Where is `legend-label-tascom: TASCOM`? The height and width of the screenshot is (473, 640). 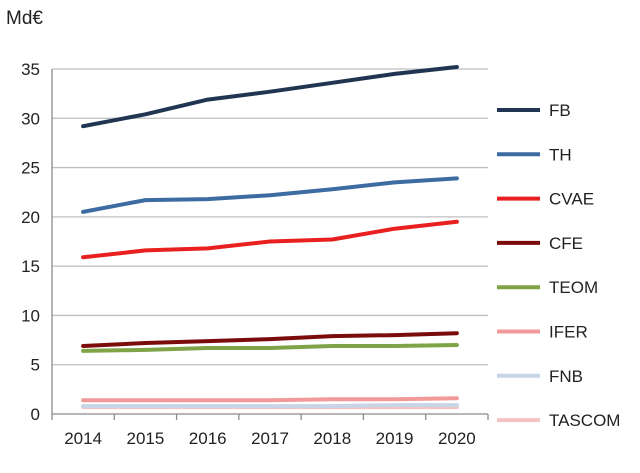
legend-label-tascom: TASCOM is located at coordinates (584, 420).